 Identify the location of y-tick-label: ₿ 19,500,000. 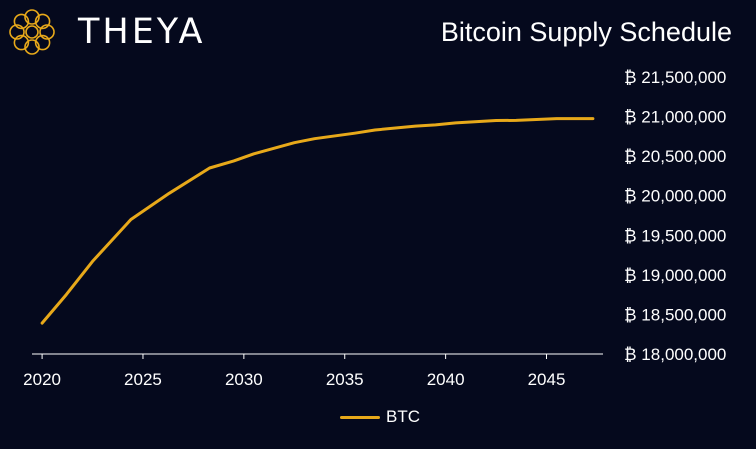
(675, 235).